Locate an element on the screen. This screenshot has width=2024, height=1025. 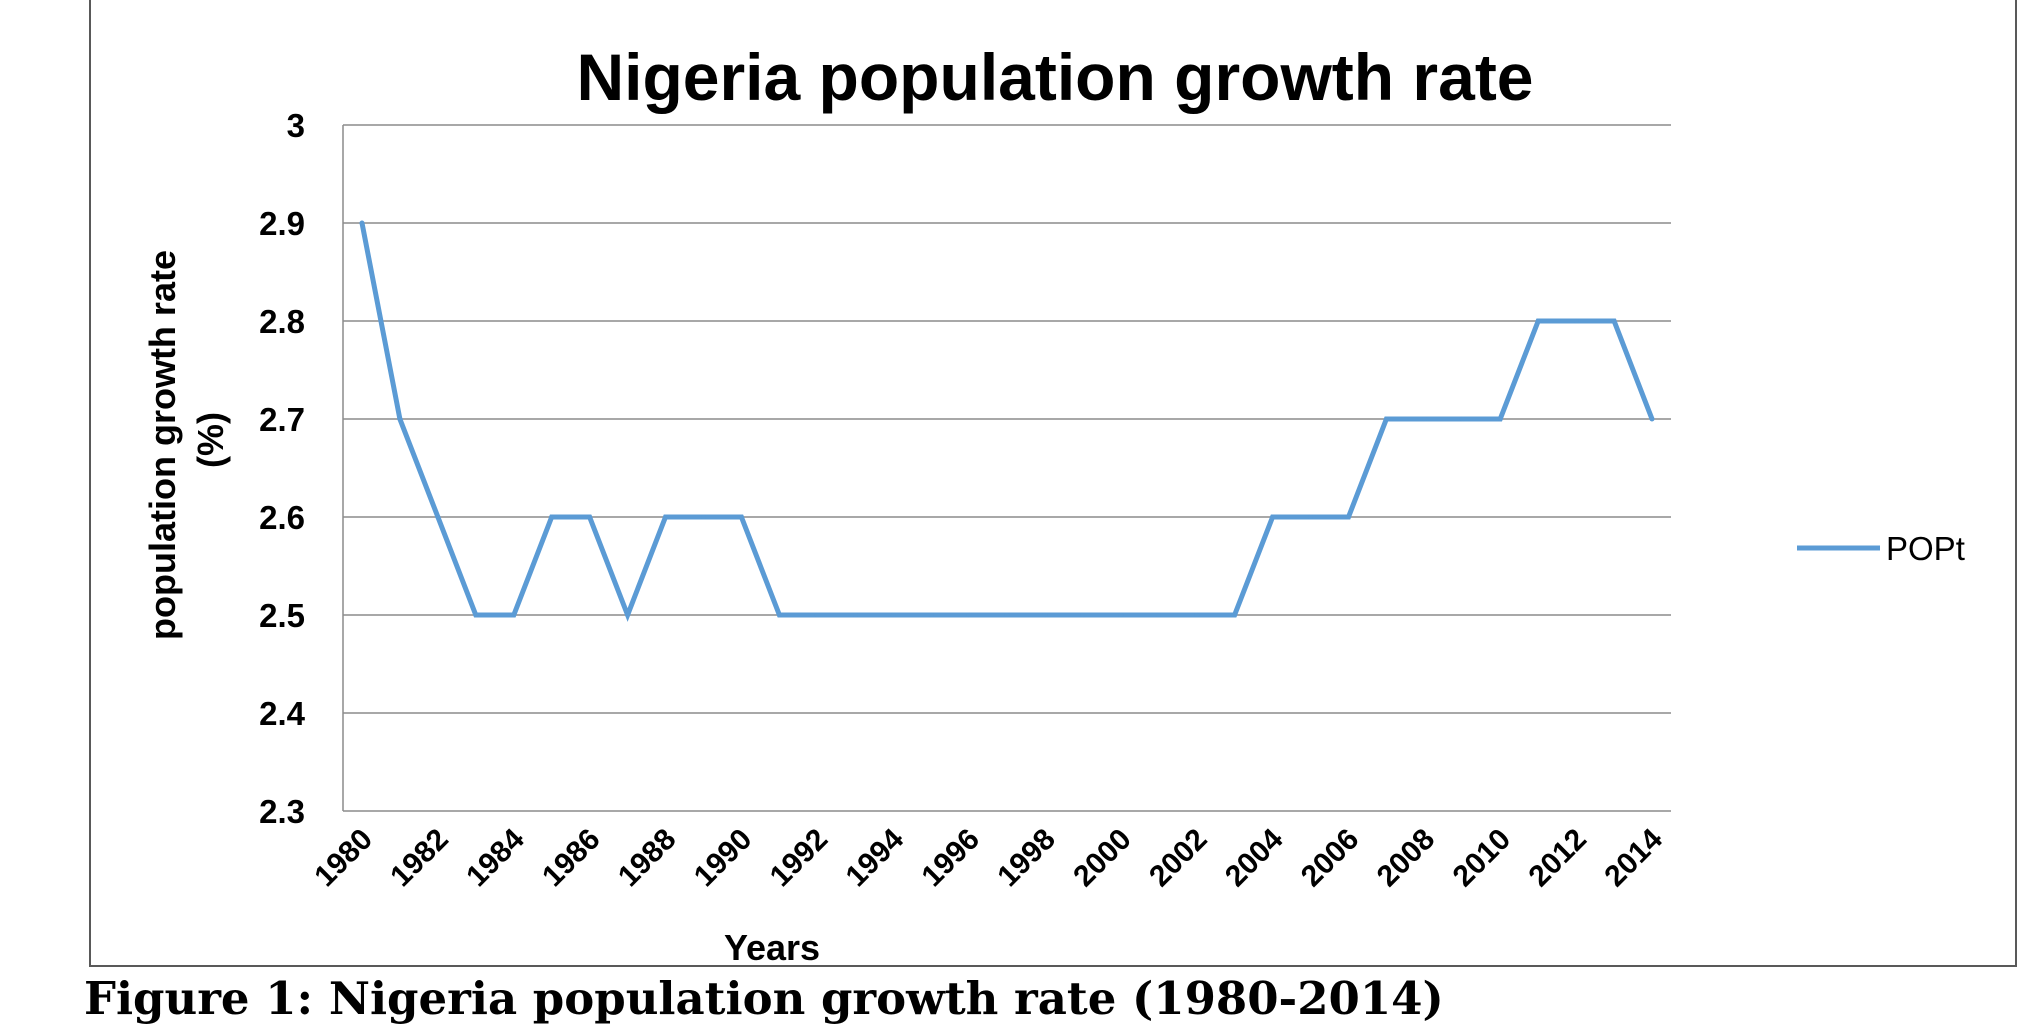
x-axis-label: Years is located at coordinates (772, 947).